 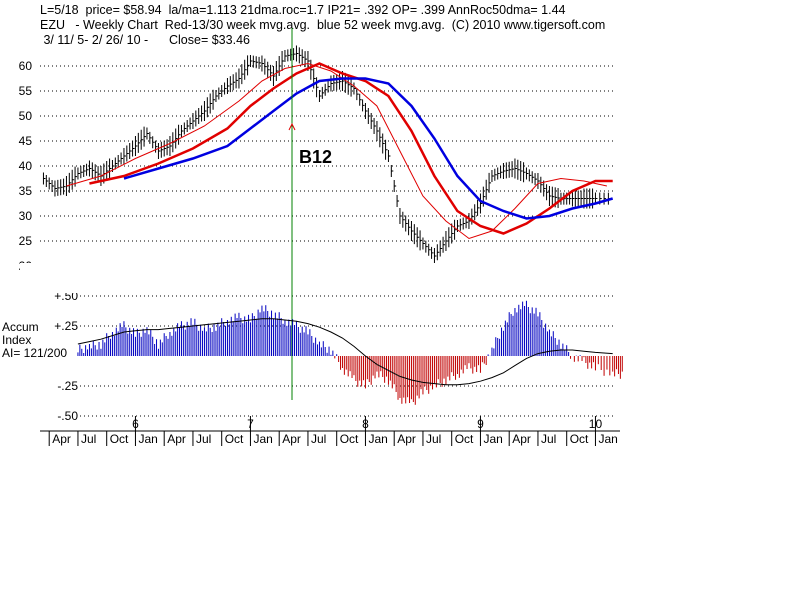 I want to click on year-label: 6, so click(x=135, y=424).